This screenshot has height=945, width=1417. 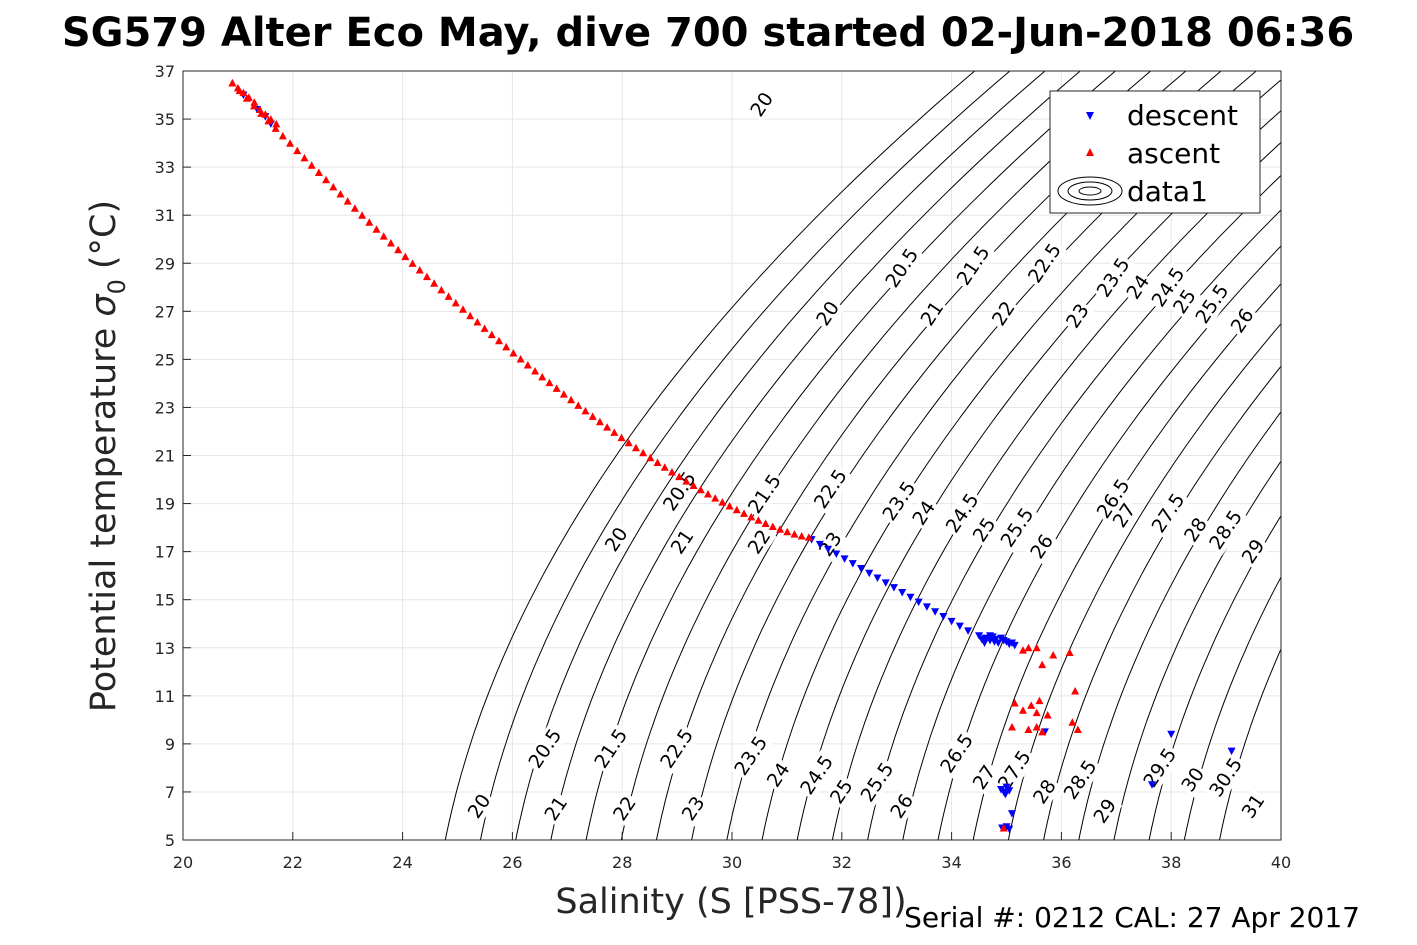 What do you see at coordinates (512, 862) in the screenshot?
I see `x-tick-label: 26` at bounding box center [512, 862].